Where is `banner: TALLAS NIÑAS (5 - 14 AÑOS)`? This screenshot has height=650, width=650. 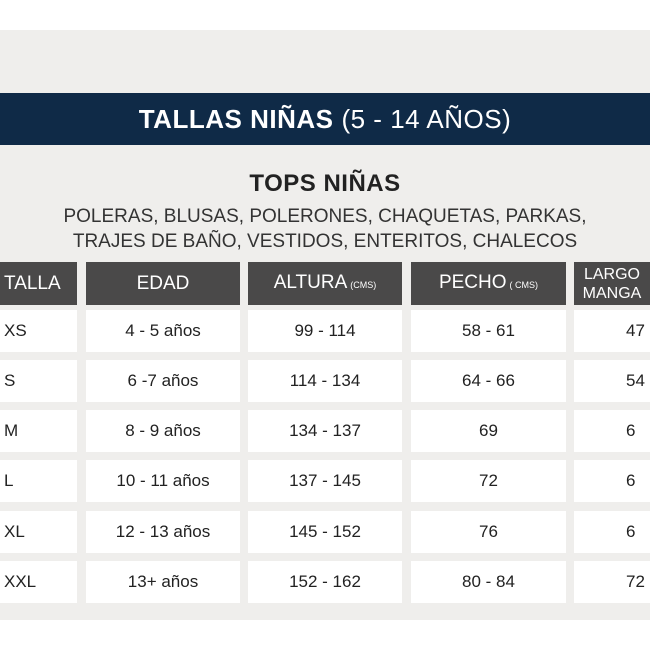
banner: TALLAS NIÑAS (5 - 14 AÑOS) is located at coordinates (325, 119).